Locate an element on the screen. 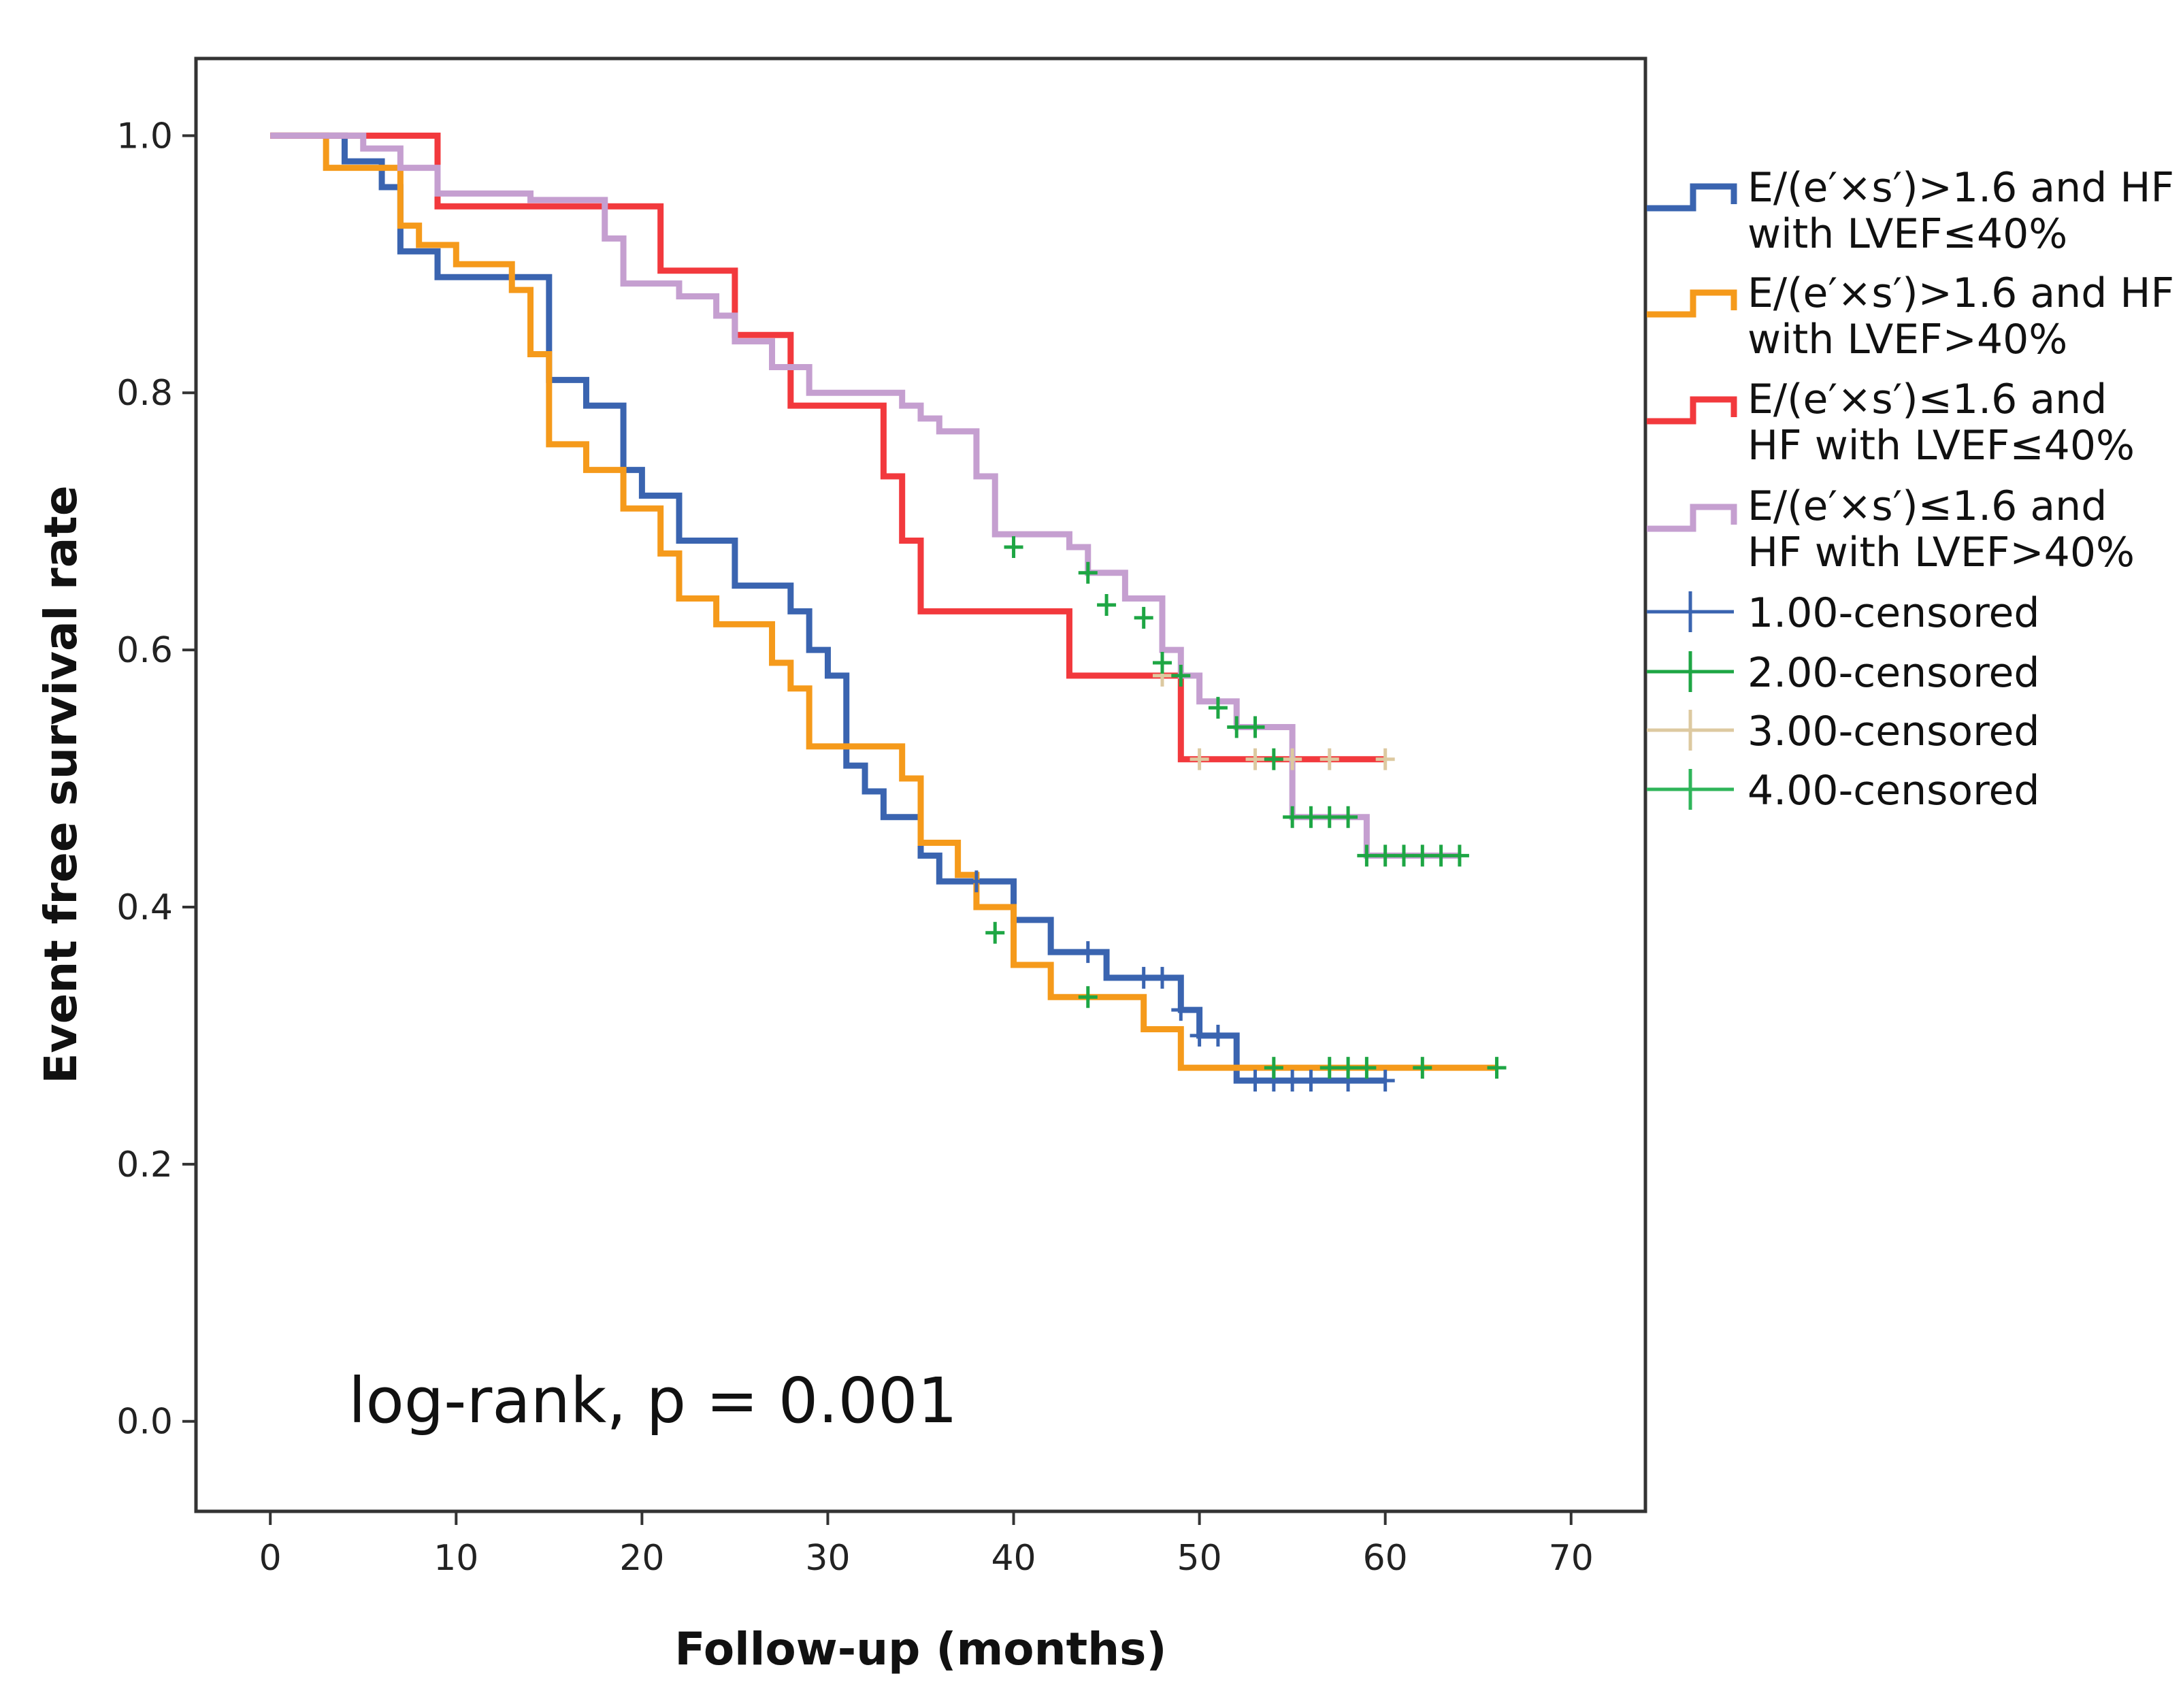 The height and width of the screenshot is (1708, 2183). x-axis-title: Follow-up (months) is located at coordinates (920, 1649).